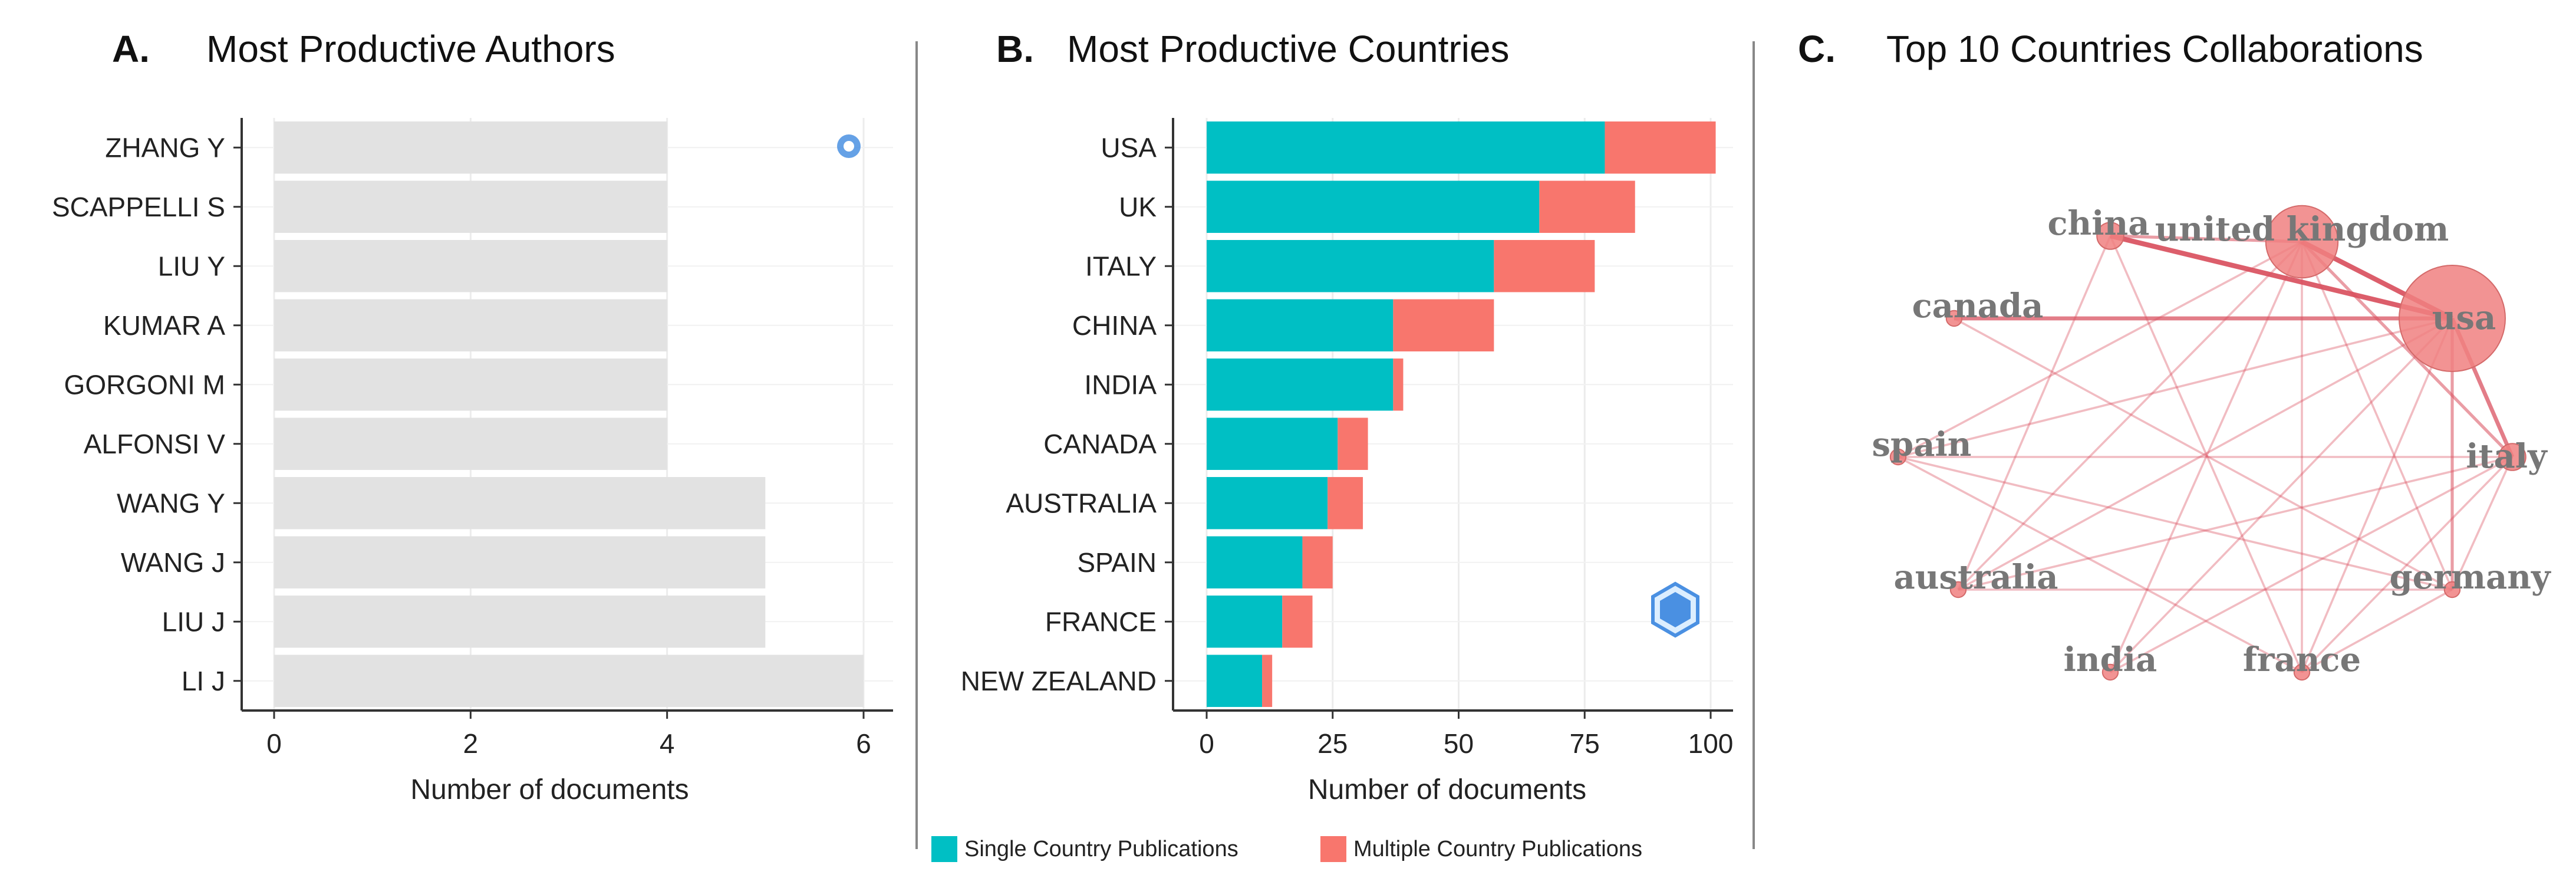 Image resolution: width=2576 pixels, height=888 pixels. I want to click on x-tick-label: 6, so click(863, 743).